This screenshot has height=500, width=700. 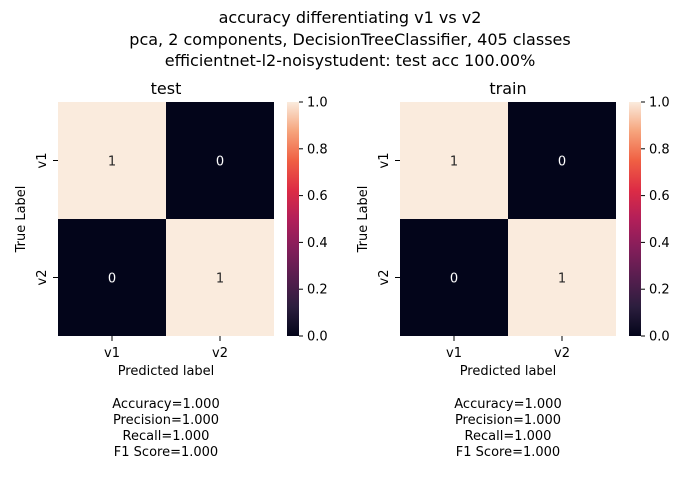 I want to click on figure-title-line-1: accuracy differentiating v1 vs v2, so click(x=350, y=17).